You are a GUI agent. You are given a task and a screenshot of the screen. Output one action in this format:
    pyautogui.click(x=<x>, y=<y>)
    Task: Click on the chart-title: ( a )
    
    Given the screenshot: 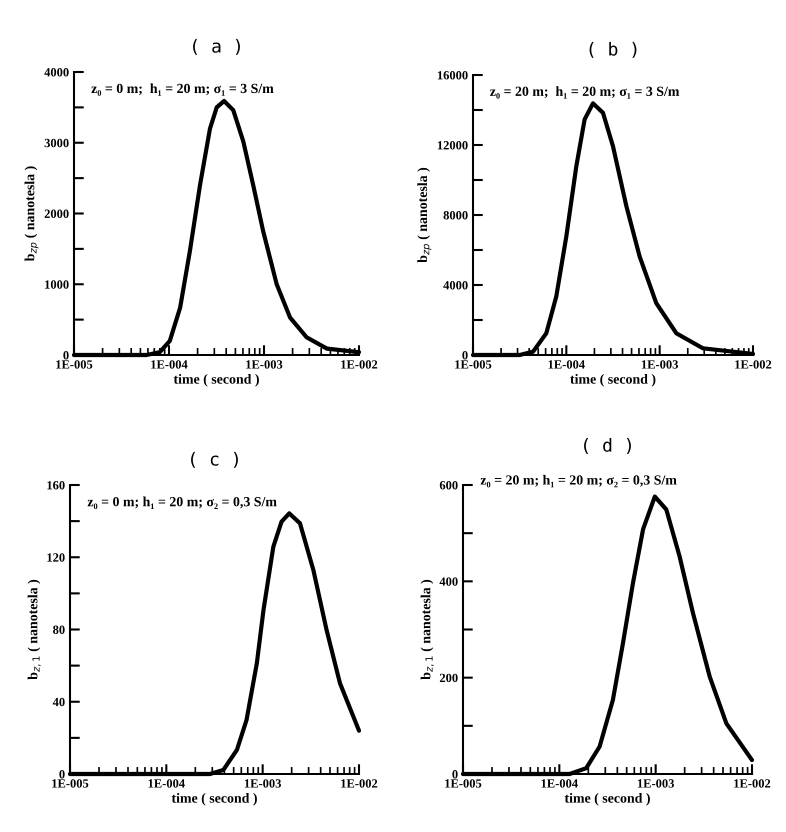 What is the action you would take?
    pyautogui.click(x=216, y=46)
    